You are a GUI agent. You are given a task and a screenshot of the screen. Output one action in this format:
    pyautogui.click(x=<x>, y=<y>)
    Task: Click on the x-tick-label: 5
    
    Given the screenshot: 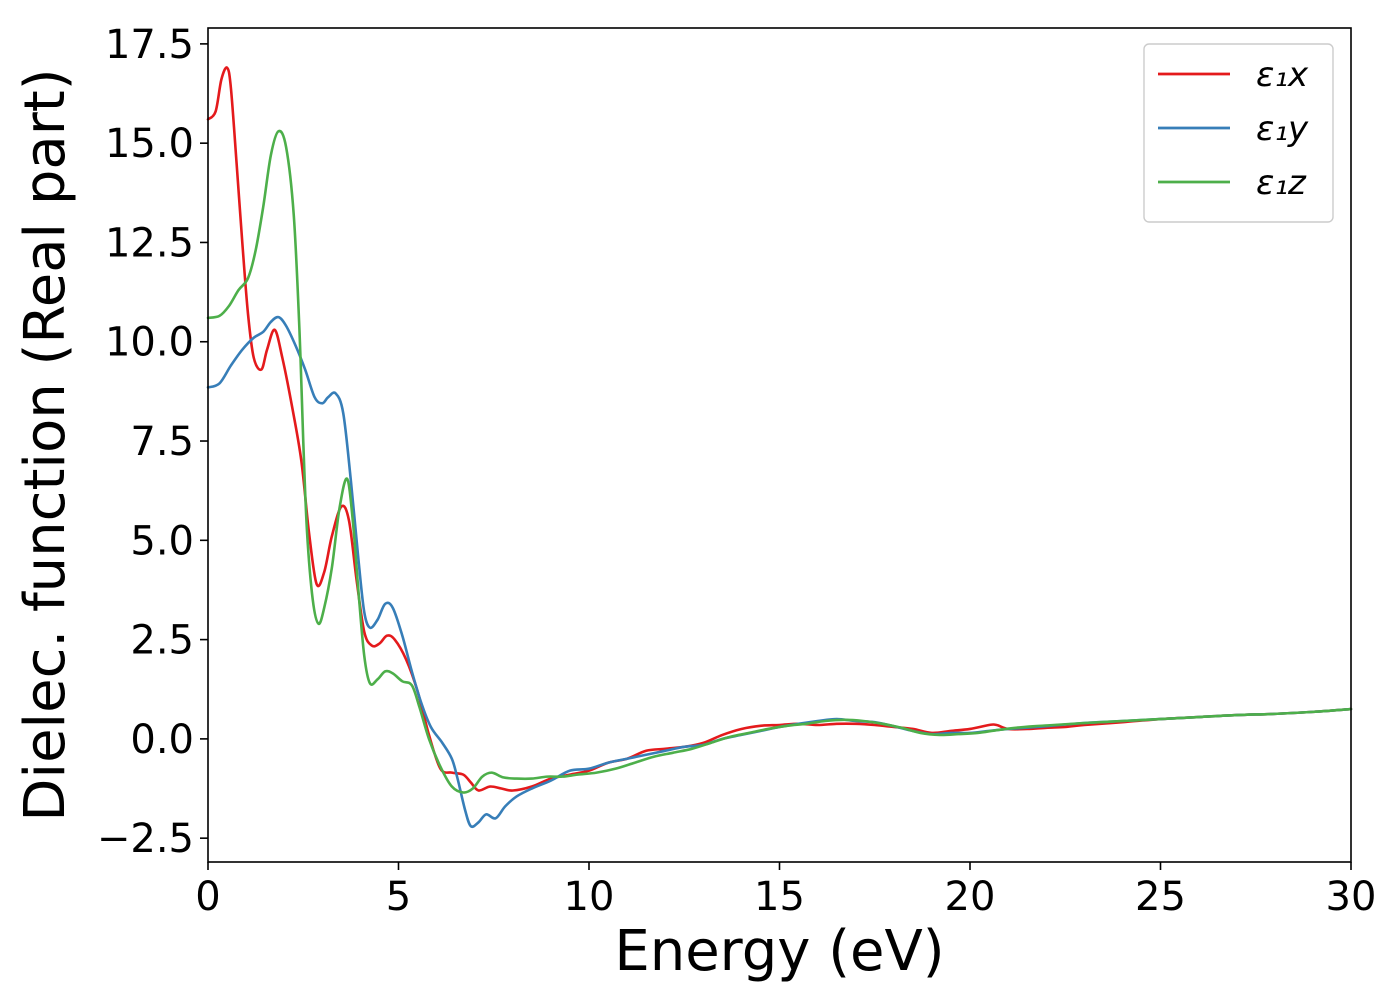 What is the action you would take?
    pyautogui.click(x=398, y=897)
    